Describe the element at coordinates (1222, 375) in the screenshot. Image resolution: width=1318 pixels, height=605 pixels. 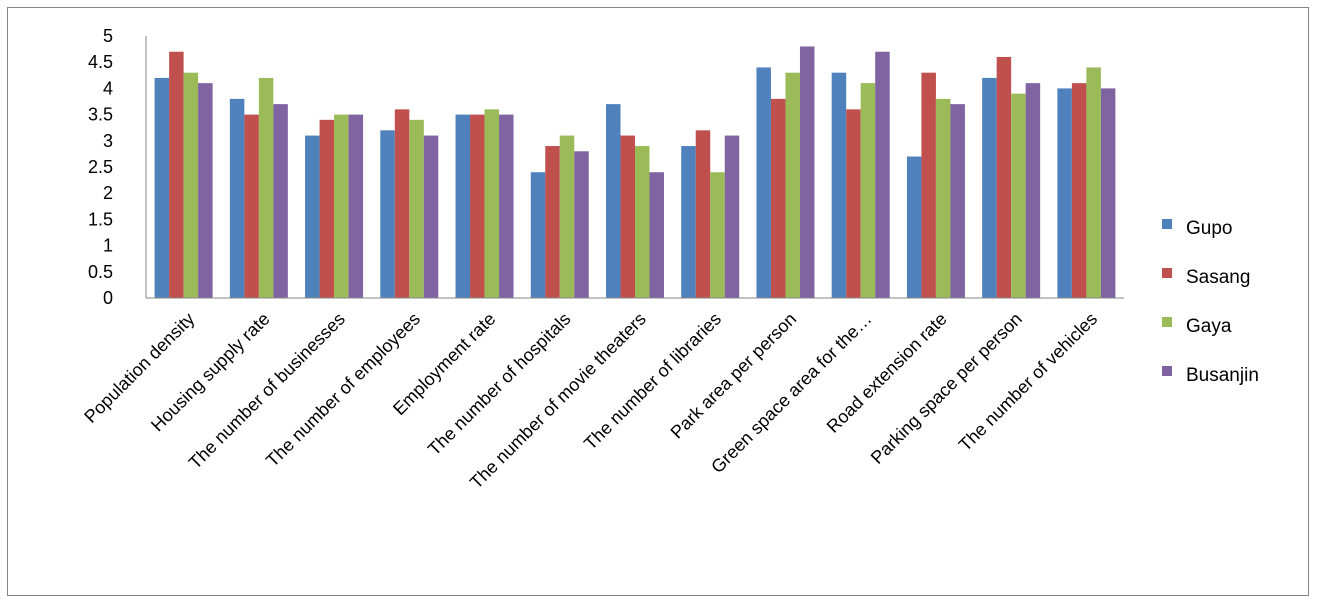
I see `legend-label: Busanjin` at that location.